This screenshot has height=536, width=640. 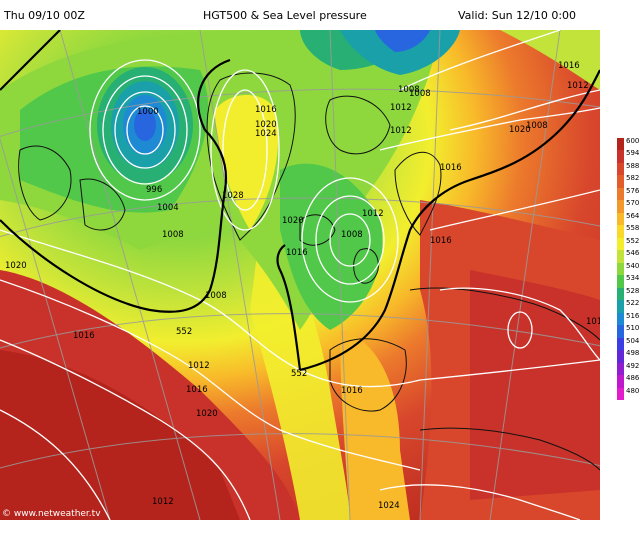 What do you see at coordinates (633, 190) in the screenshot?
I see `colorbar-tick-label: 576` at bounding box center [633, 190].